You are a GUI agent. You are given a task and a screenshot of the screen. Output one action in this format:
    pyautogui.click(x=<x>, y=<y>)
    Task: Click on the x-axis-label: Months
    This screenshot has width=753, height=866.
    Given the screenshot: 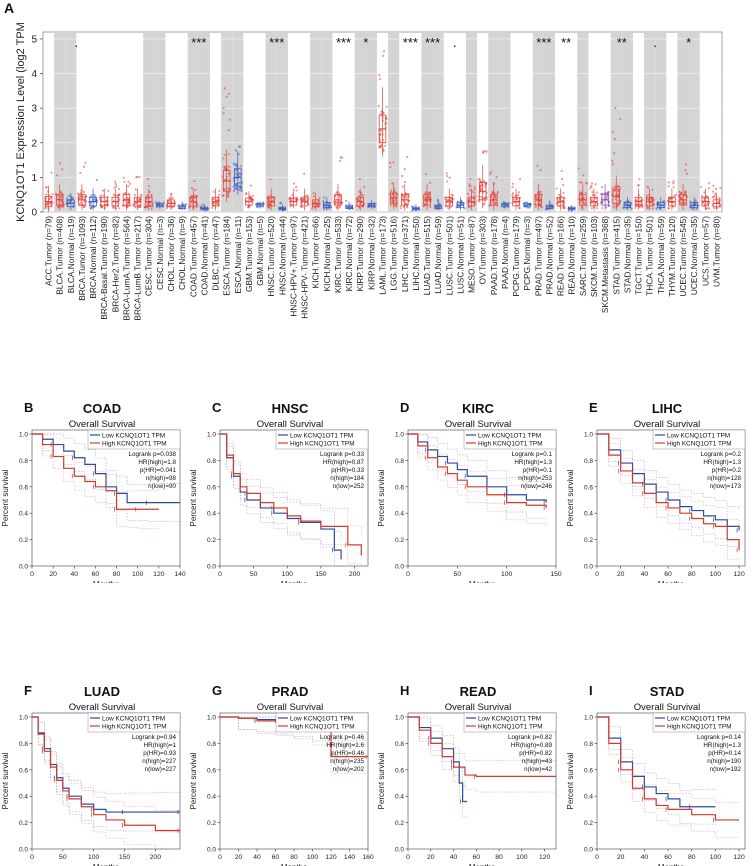 What is the action you would take?
    pyautogui.click(x=671, y=581)
    